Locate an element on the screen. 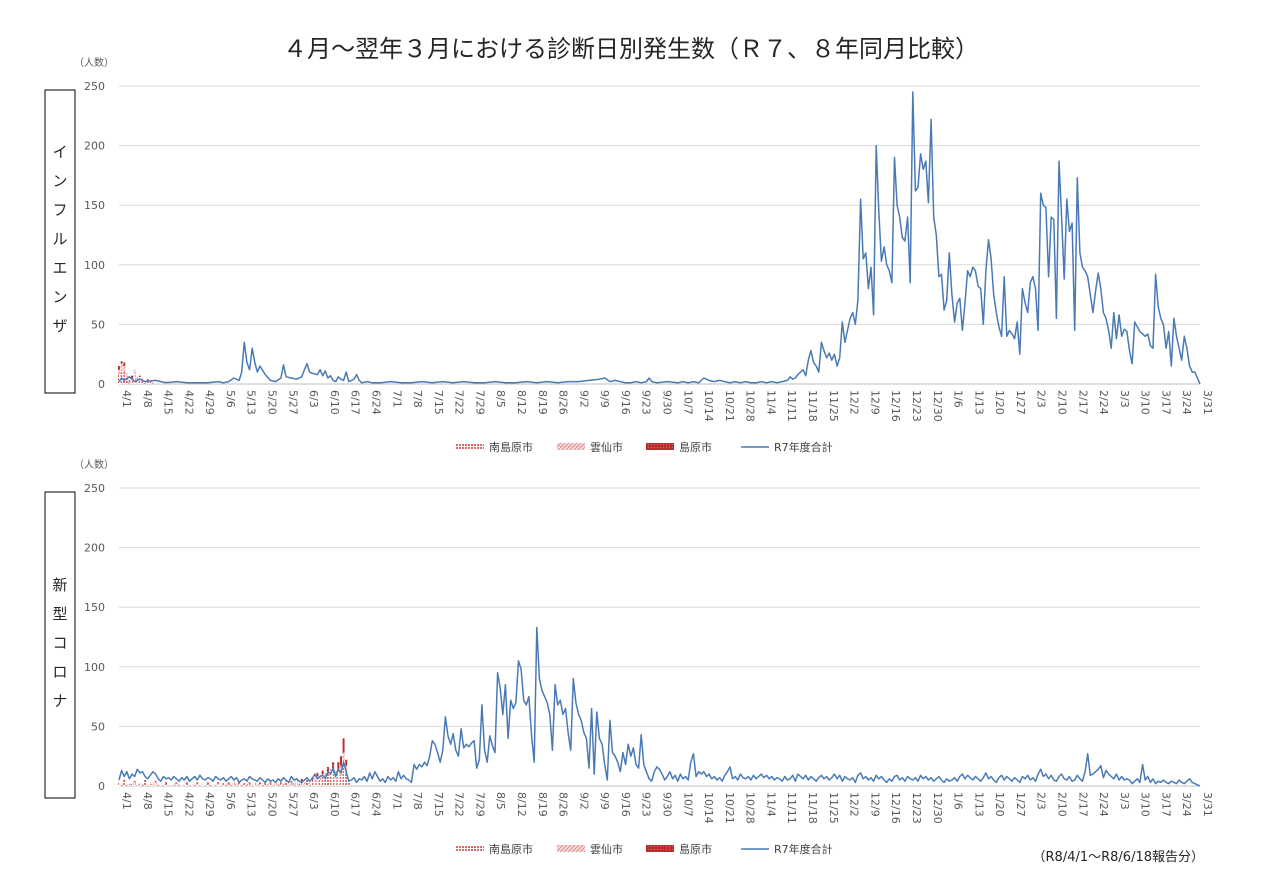  y-tick-label: 250 is located at coordinates (94, 86).